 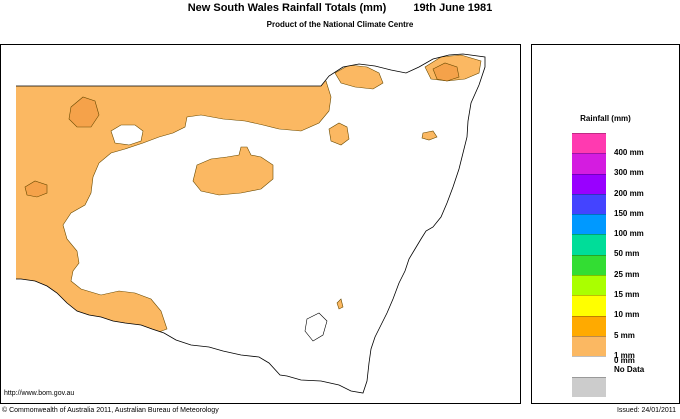 I want to click on legend-label-300: 300 mm, so click(x=629, y=173).